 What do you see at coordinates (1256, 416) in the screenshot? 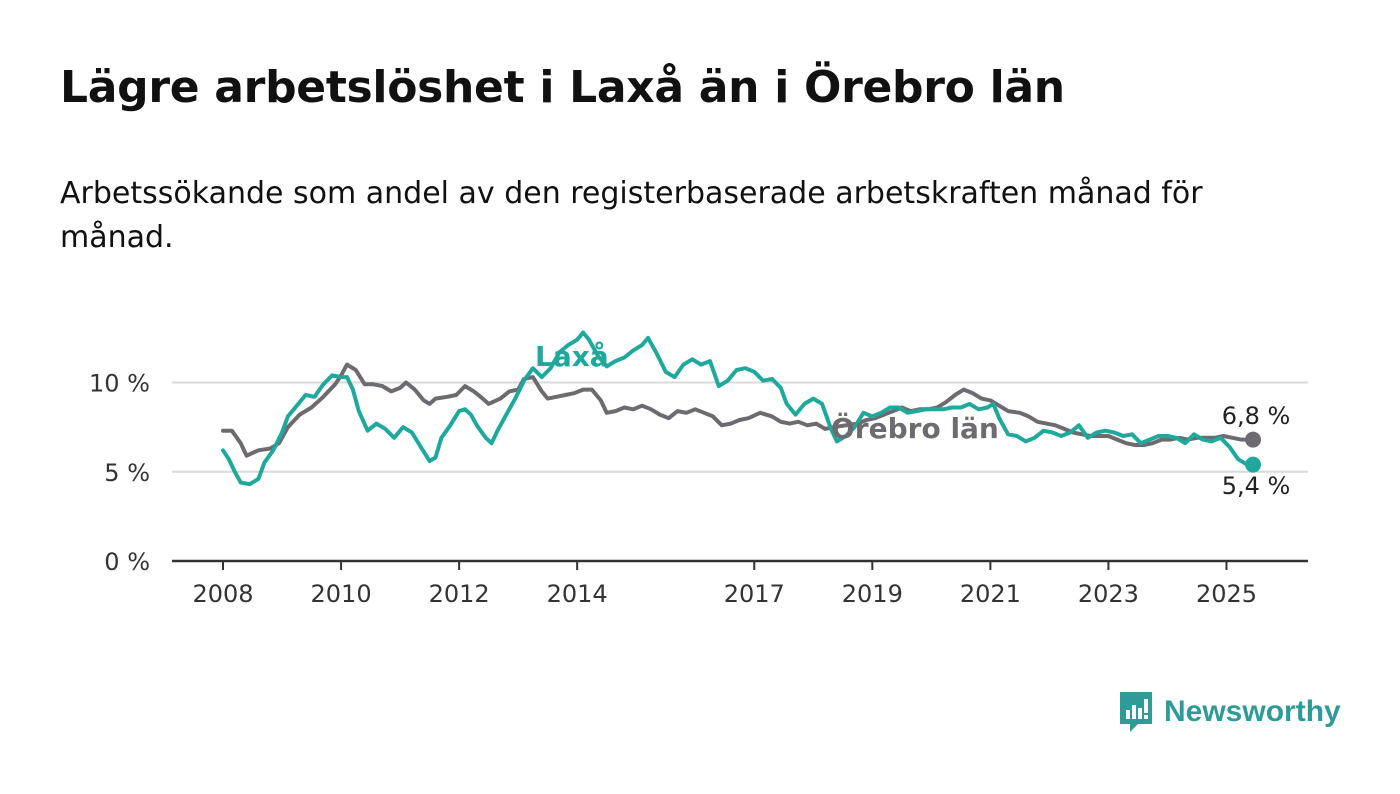
I see `end-value-label-orebro: 6,8 %` at bounding box center [1256, 416].